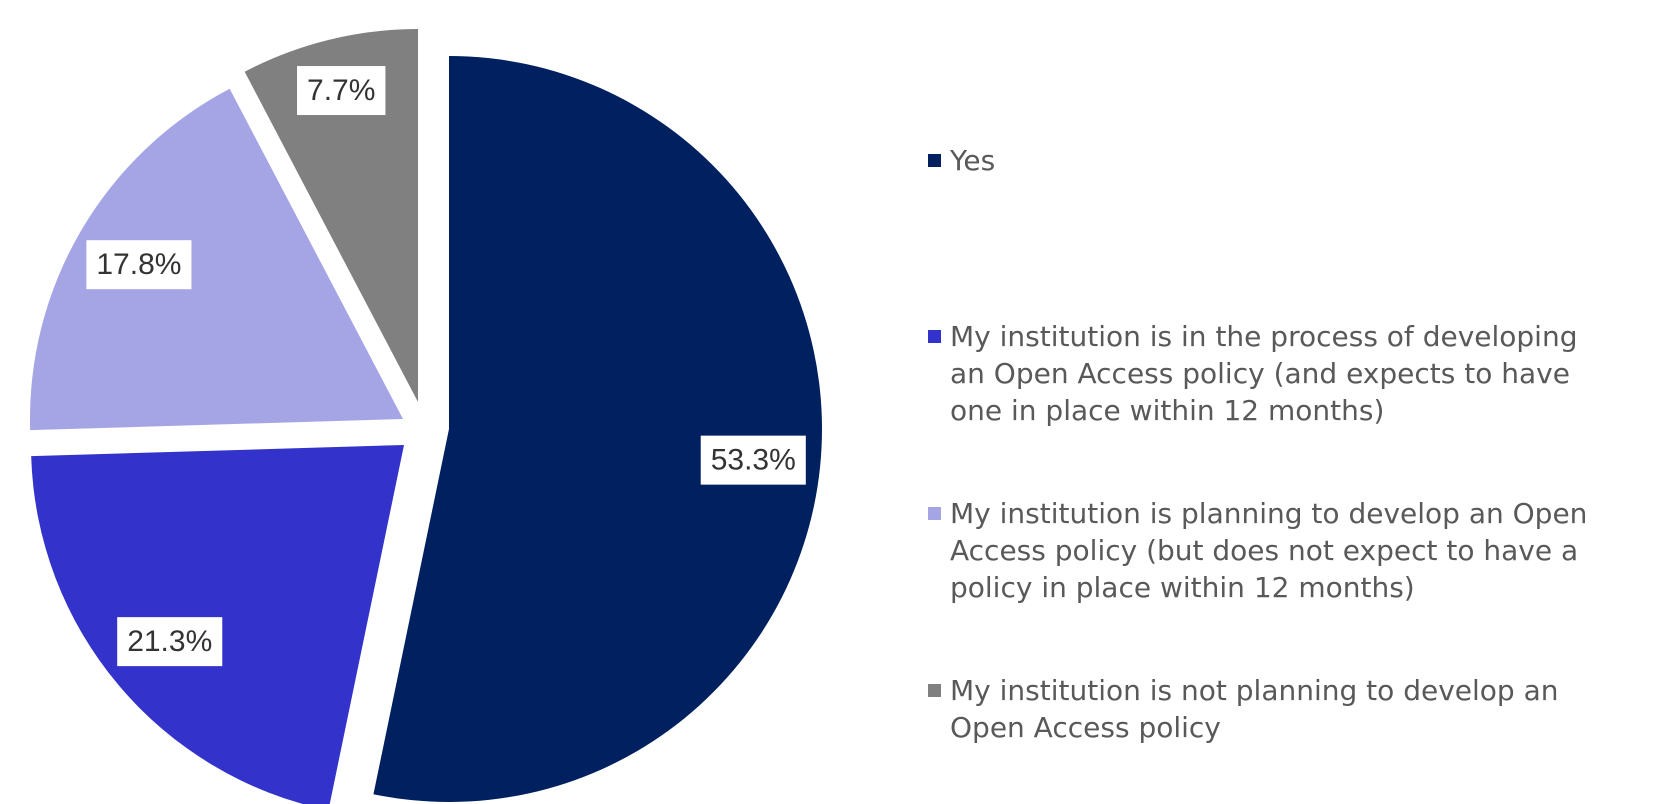  I want to click on legend-swatch-planning, so click(934, 513).